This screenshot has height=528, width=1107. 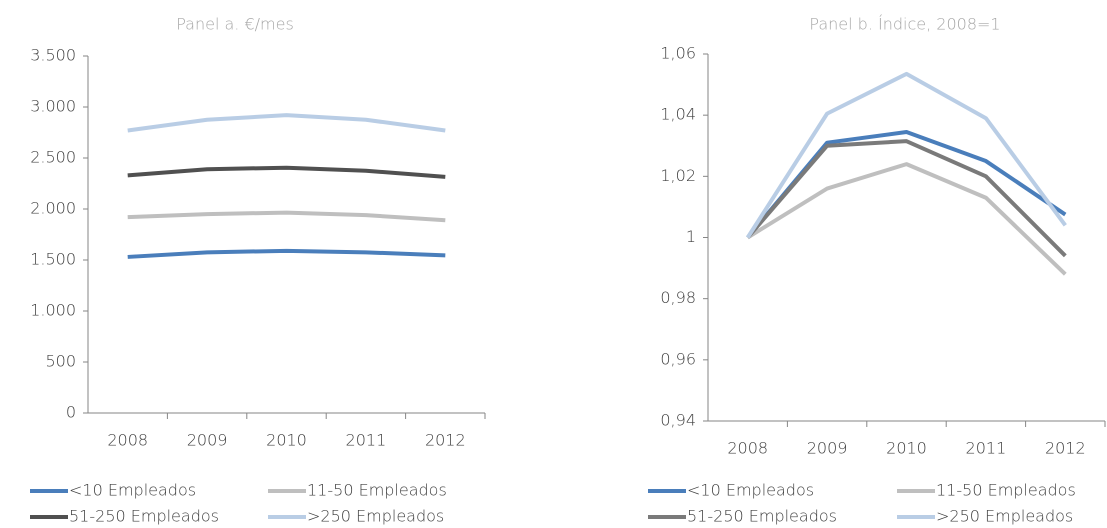 I want to click on y-tick-label: 3.500, so click(x=53, y=55).